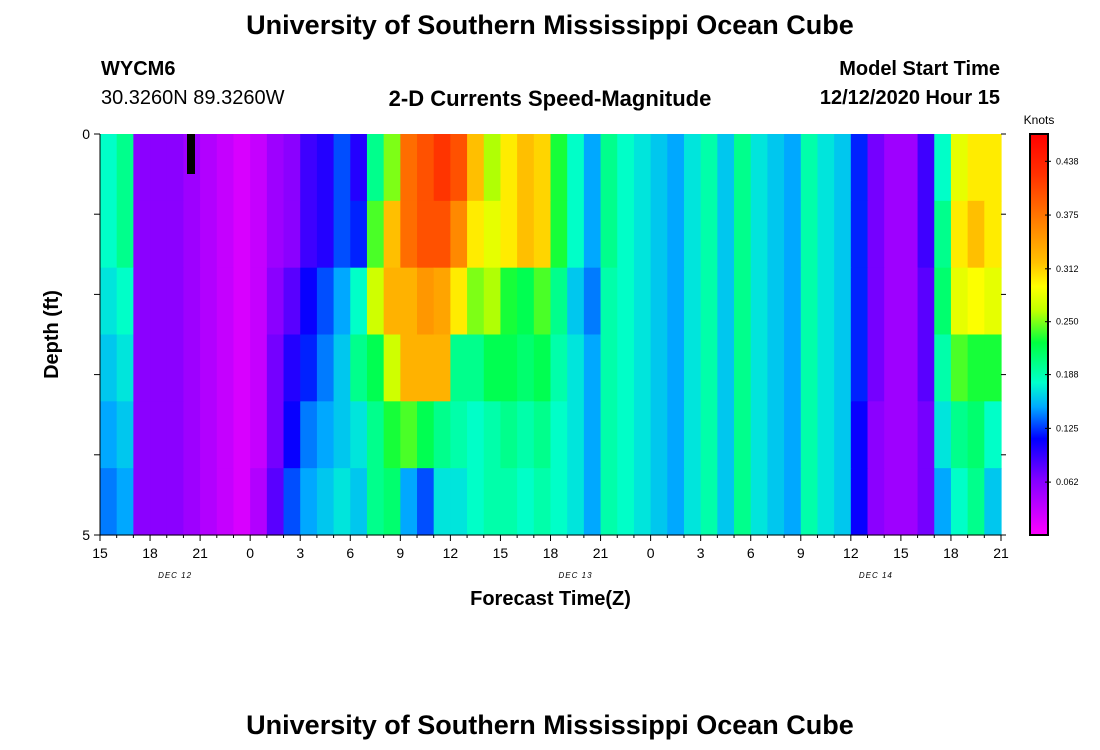 The height and width of the screenshot is (750, 1100). I want to click on x-tick-label: 6, so click(350, 553).